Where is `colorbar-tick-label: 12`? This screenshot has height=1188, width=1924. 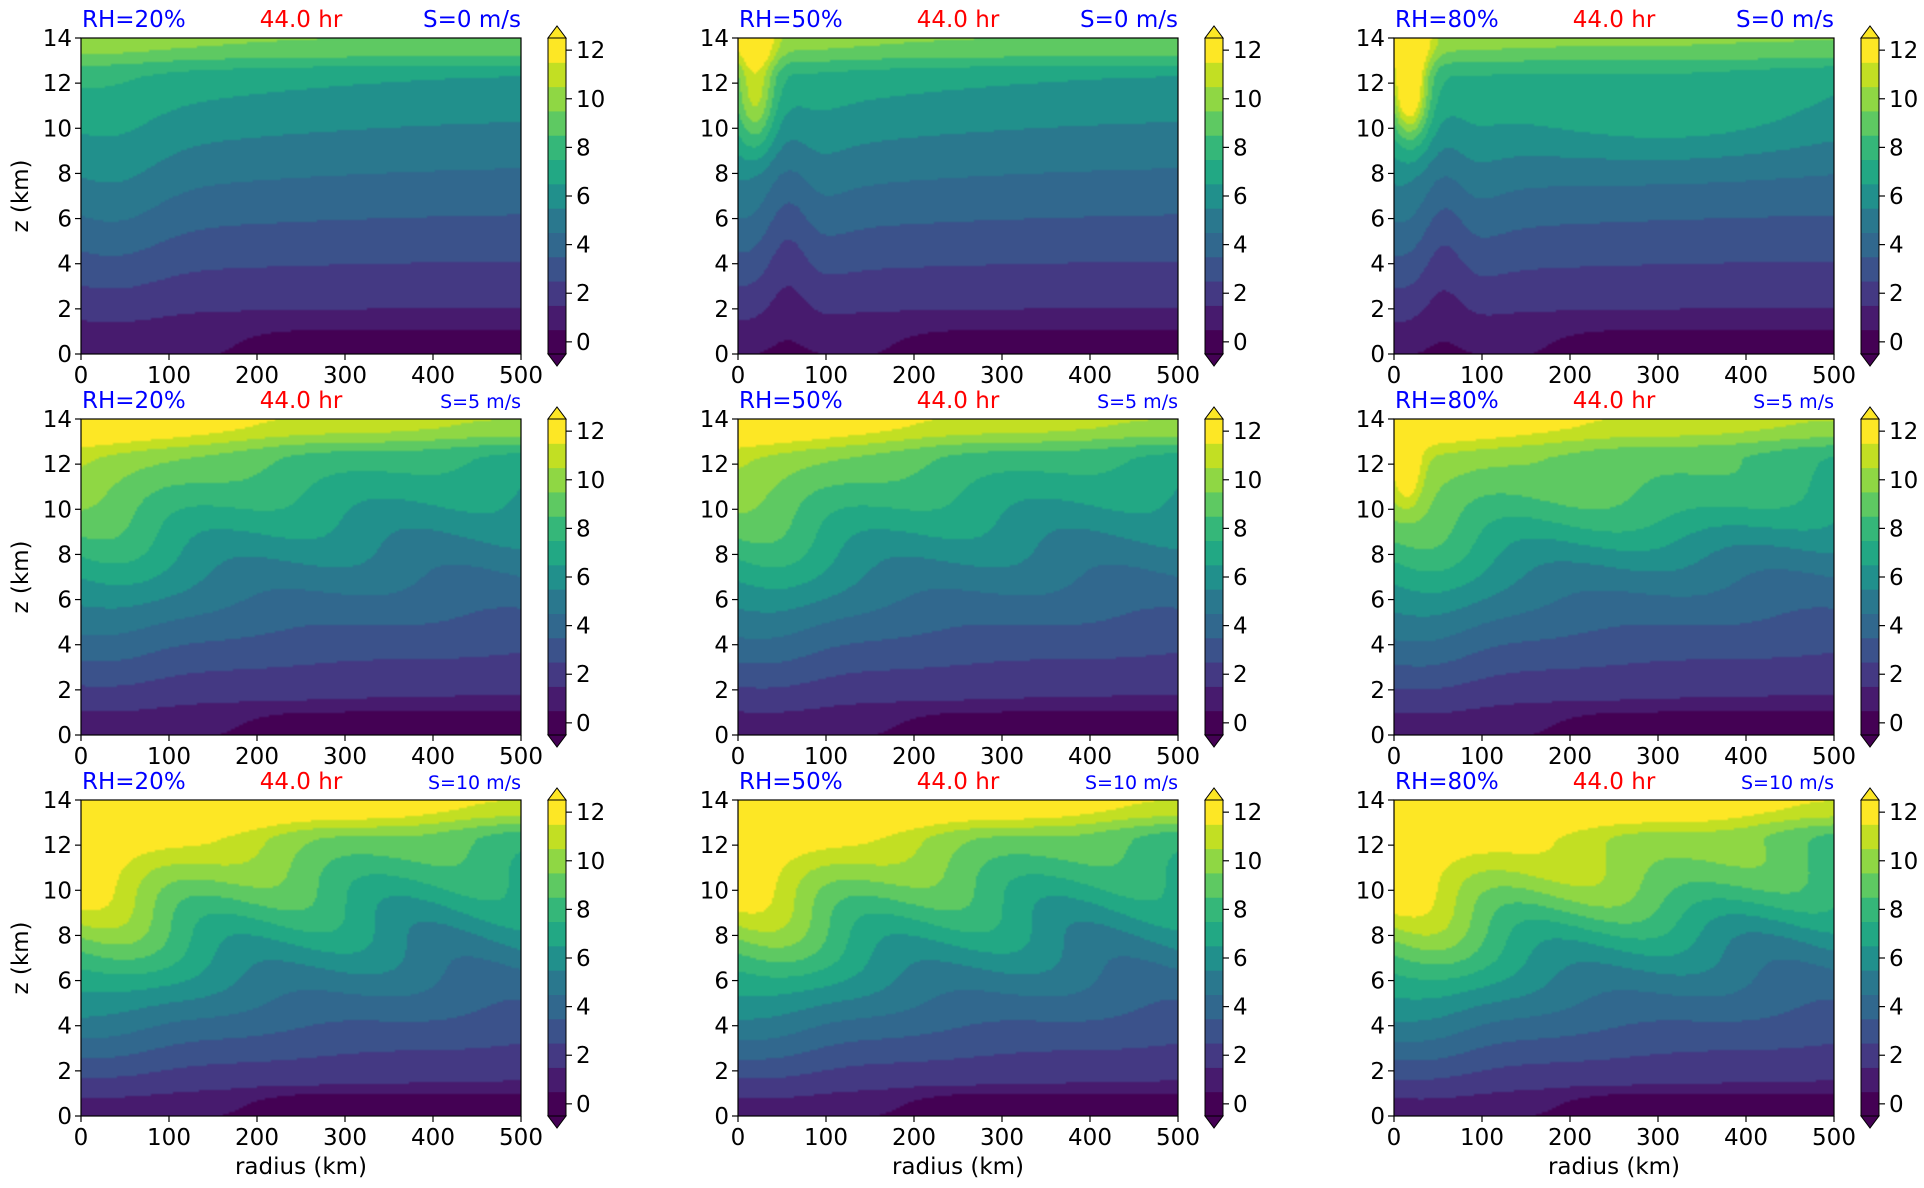 colorbar-tick-label: 12 is located at coordinates (1903, 51).